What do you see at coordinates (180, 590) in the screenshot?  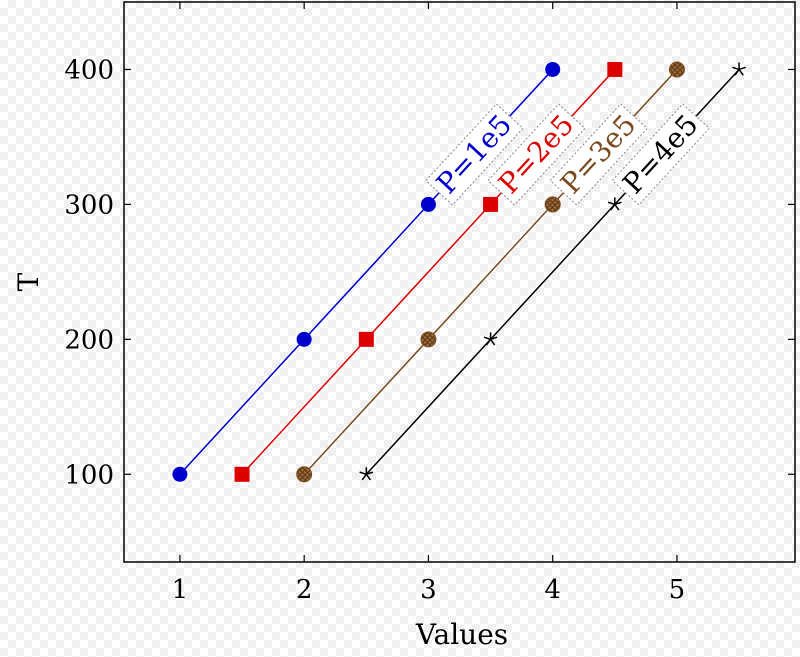 I see `x-tick-label: 1` at bounding box center [180, 590].